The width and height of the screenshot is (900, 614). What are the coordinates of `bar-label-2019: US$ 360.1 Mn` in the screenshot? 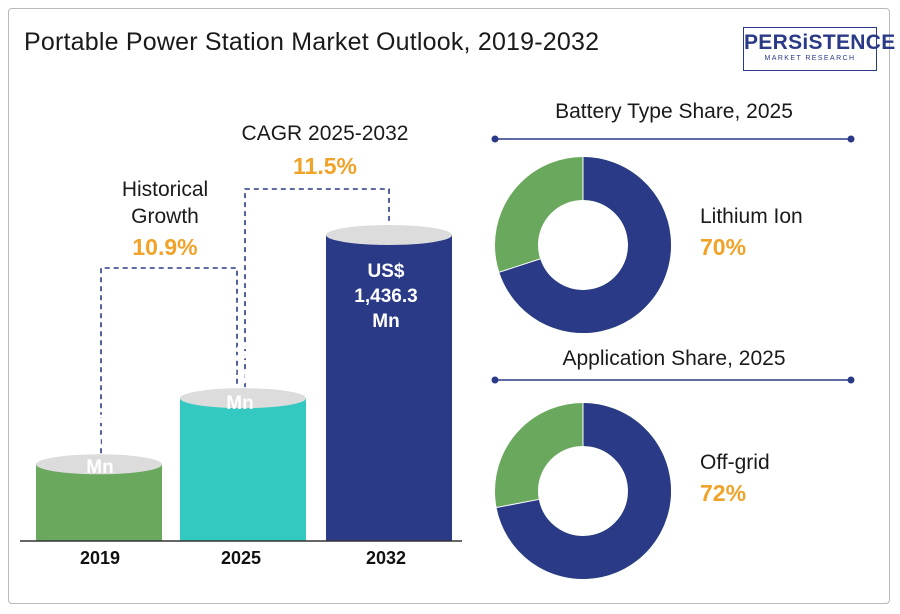 It's located at (100, 442).